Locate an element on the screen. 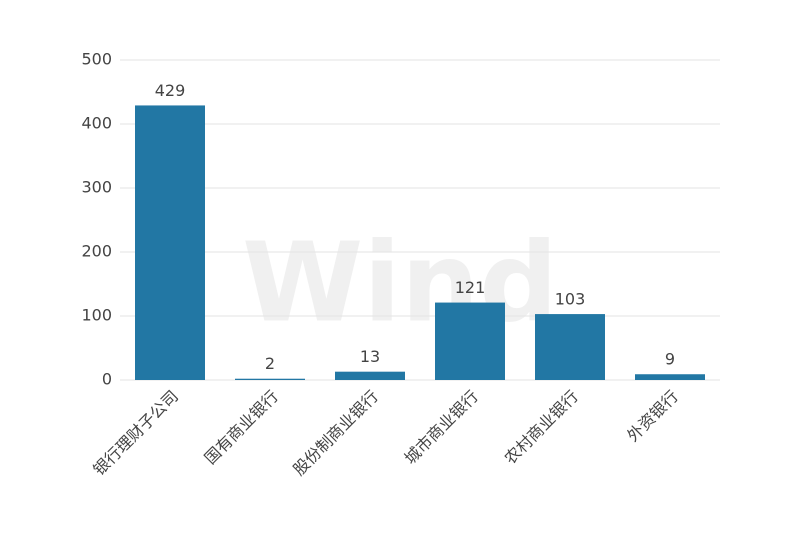 The height and width of the screenshot is (560, 800). y-tick-label: 500 is located at coordinates (96, 59).